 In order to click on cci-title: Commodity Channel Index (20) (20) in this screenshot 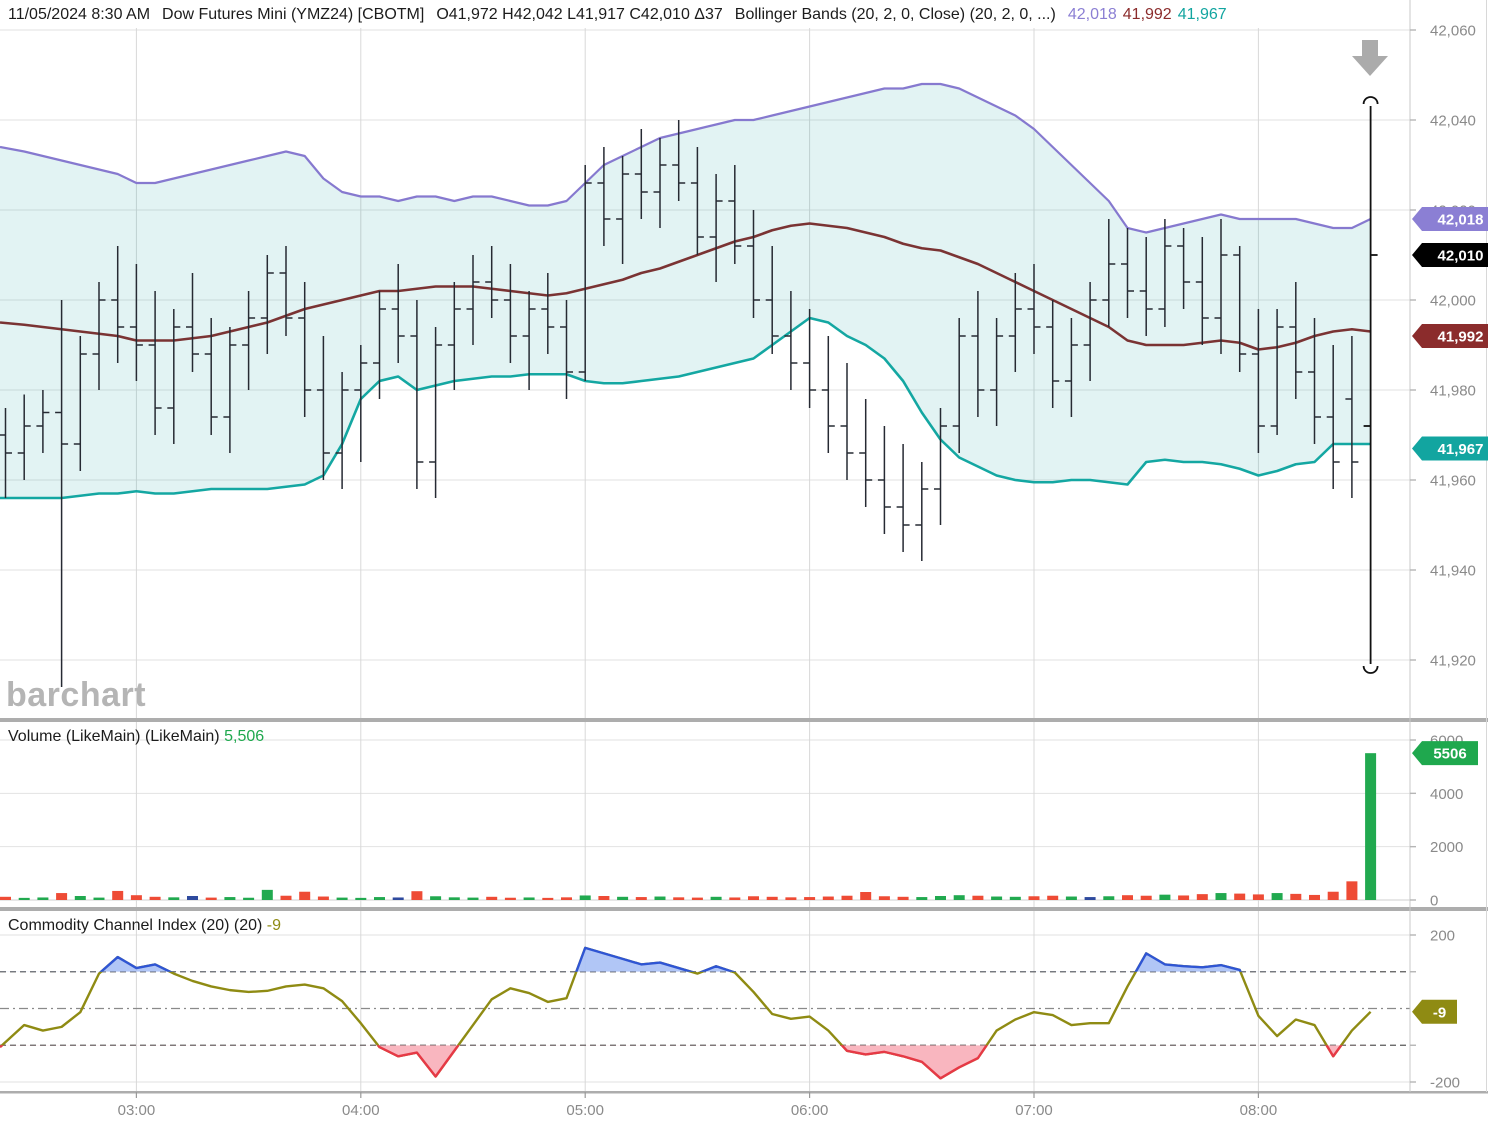, I will do `click(135, 925)`.